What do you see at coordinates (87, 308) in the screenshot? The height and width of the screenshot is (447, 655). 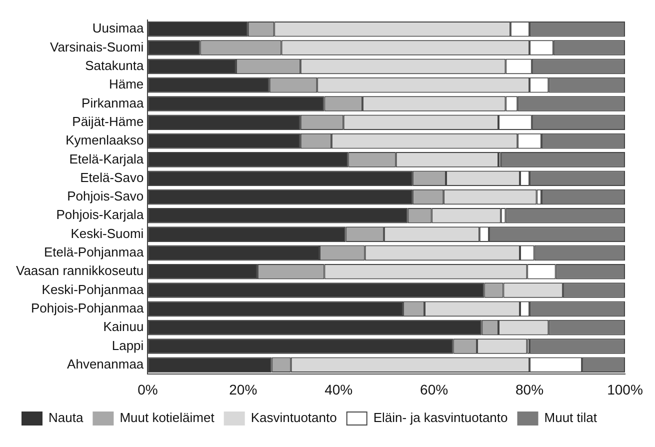 I see `y-tick-label: Pohjois-Pohjanmaa` at bounding box center [87, 308].